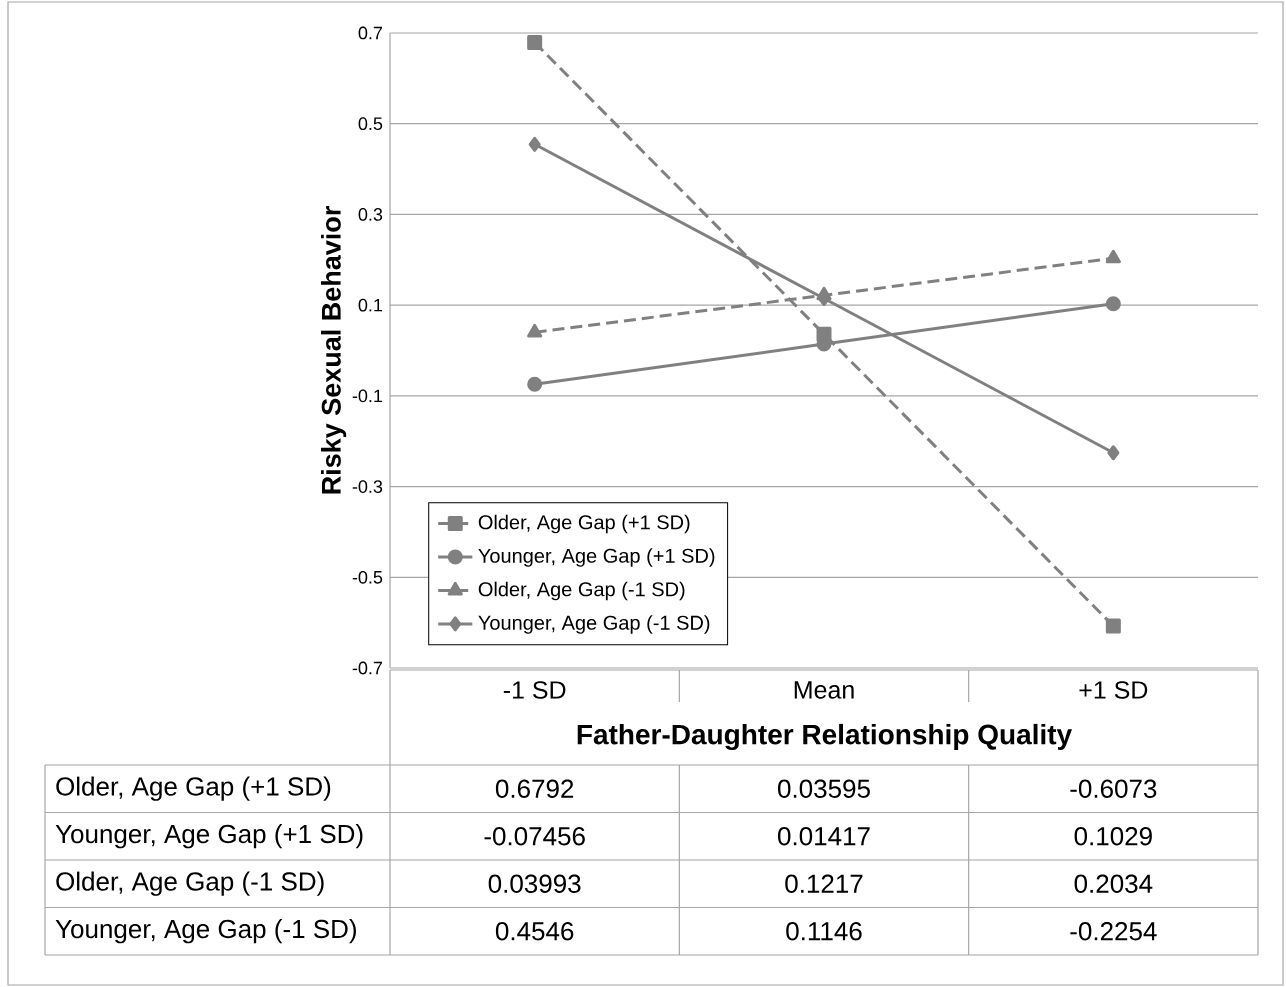  Describe the element at coordinates (190, 883) in the screenshot. I see `text: Older, Age Gap (-1 SD)` at that location.